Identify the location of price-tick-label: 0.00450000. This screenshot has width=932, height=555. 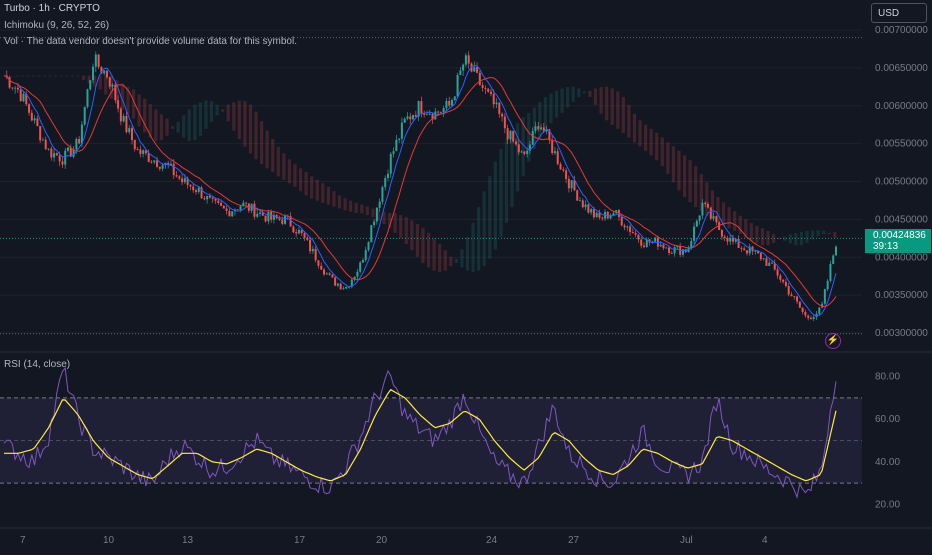
(901, 219).